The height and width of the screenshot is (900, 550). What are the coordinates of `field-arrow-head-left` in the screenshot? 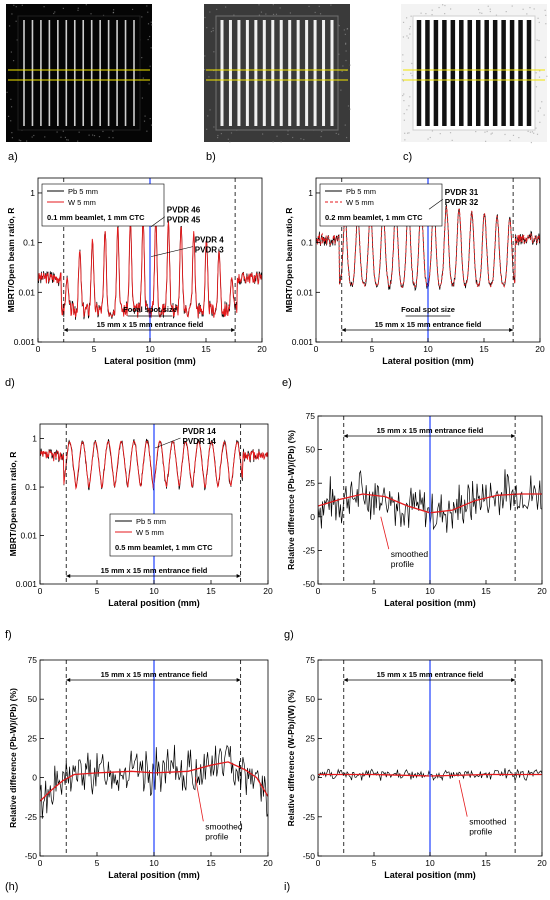 It's located at (65, 330).